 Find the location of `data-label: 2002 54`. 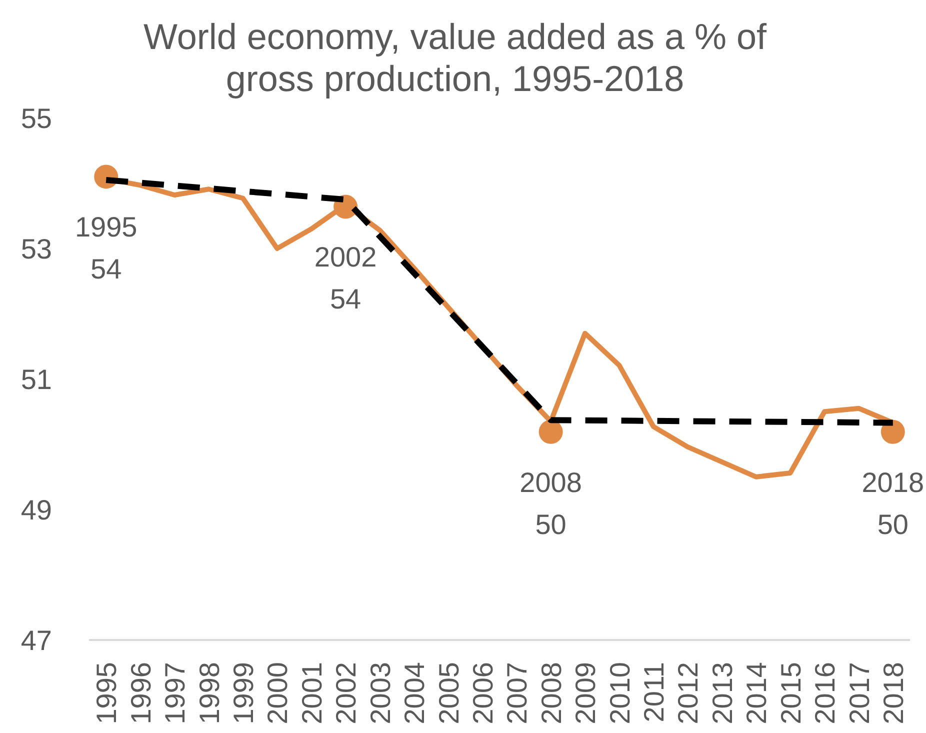

data-label: 2002 54 is located at coordinates (345, 277).